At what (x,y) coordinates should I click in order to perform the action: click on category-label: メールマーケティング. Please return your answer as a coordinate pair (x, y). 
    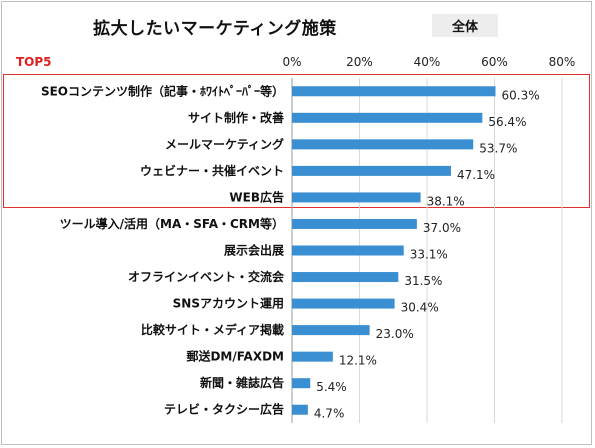
    Looking at the image, I should click on (224, 143).